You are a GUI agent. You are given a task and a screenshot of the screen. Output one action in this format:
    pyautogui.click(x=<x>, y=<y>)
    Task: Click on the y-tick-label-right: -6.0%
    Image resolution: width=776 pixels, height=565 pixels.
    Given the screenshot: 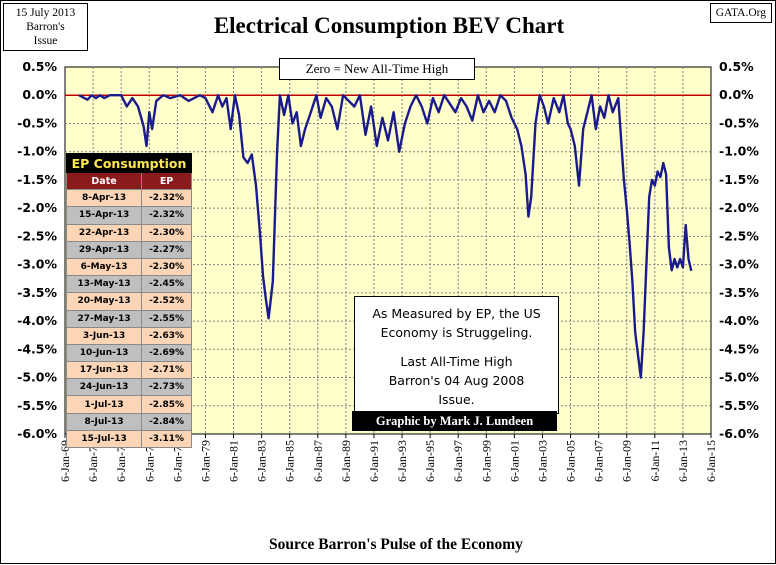 What is the action you would take?
    pyautogui.click(x=739, y=433)
    